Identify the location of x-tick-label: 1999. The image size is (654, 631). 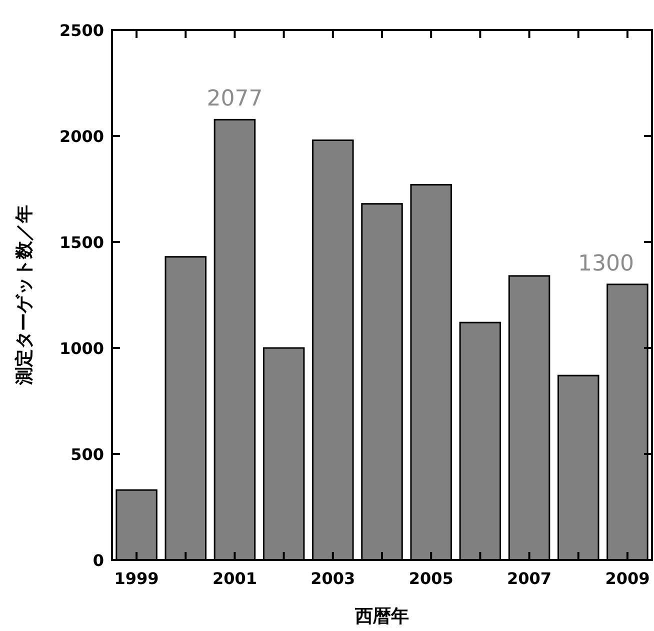
(136, 578).